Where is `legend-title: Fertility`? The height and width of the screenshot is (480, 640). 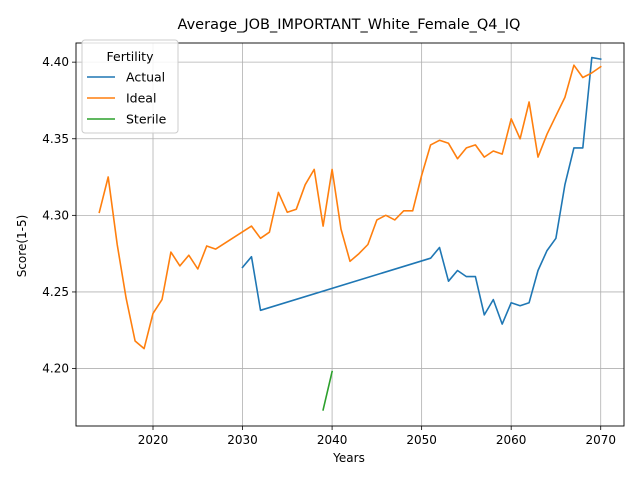
legend-title: Fertility is located at coordinates (131, 56).